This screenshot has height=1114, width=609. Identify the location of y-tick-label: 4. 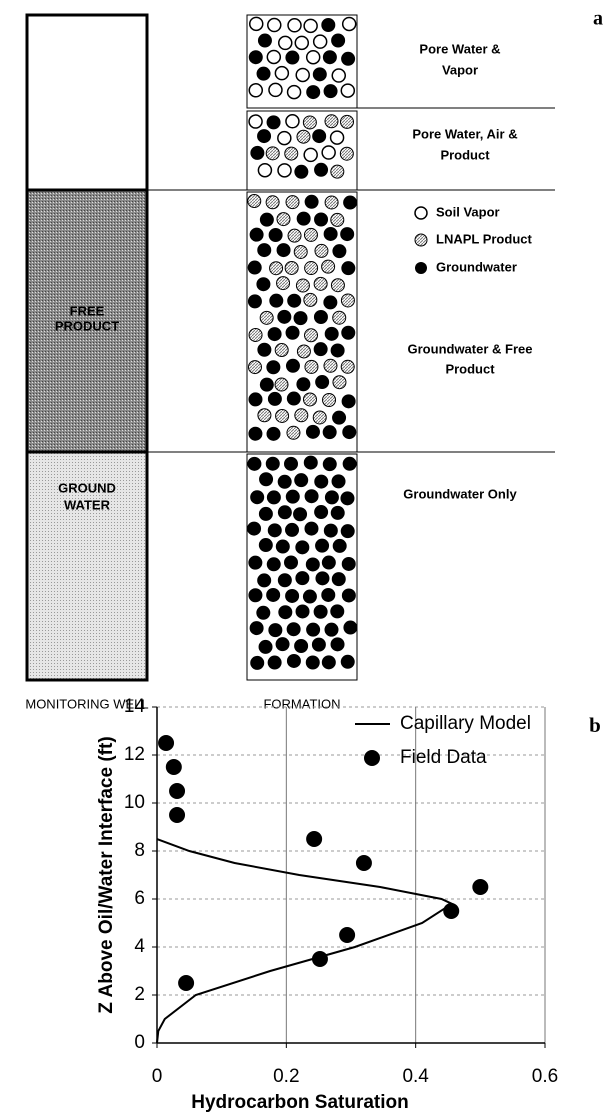
(139, 946).